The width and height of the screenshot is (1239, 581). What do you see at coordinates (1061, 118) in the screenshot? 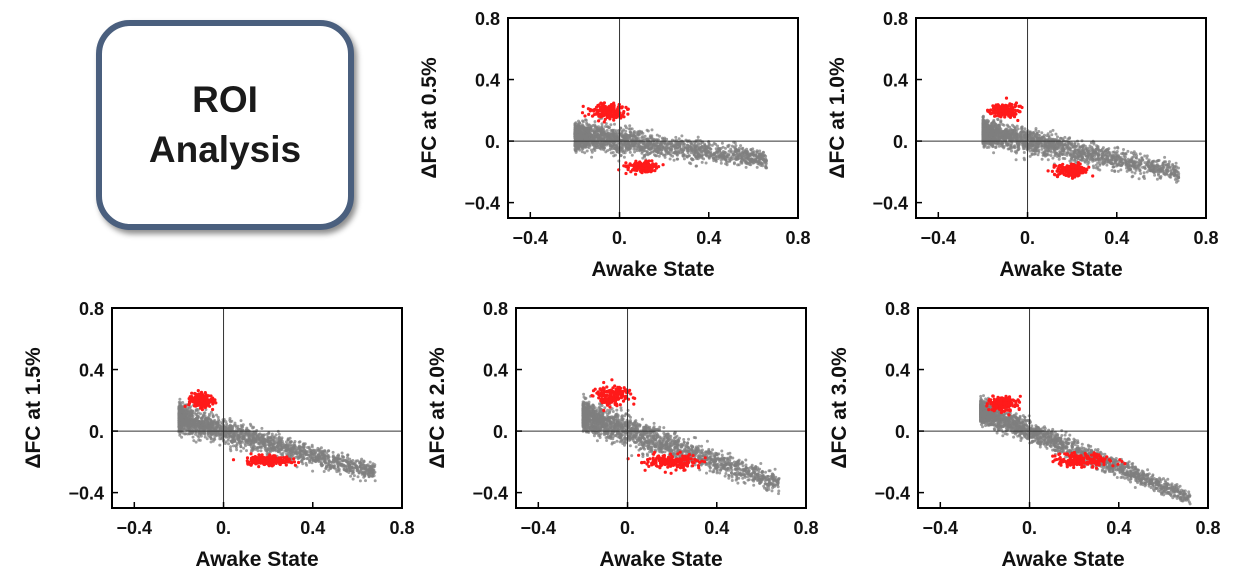
I see `plot-frame` at bounding box center [1061, 118].